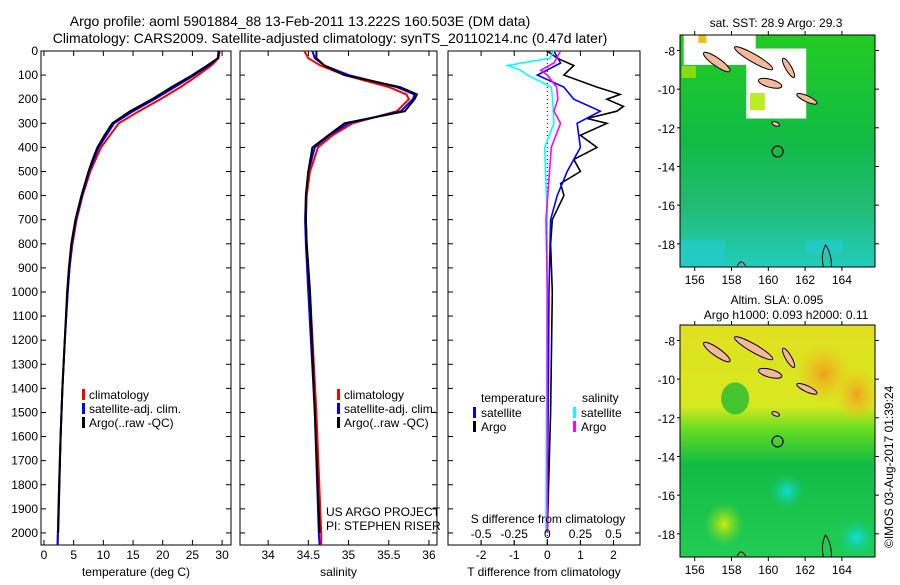  I want to click on x-tick-label: 20, so click(163, 555).